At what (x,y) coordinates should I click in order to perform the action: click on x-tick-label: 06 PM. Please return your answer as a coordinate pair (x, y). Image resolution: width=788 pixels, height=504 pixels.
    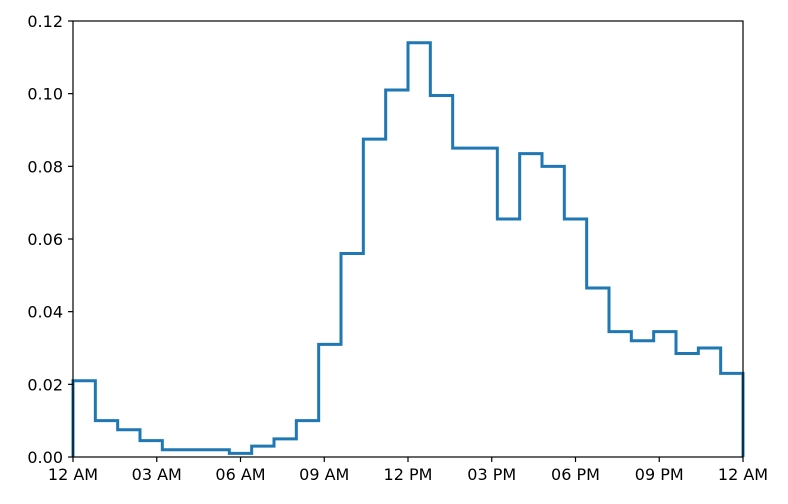
    Looking at the image, I should click on (575, 474).